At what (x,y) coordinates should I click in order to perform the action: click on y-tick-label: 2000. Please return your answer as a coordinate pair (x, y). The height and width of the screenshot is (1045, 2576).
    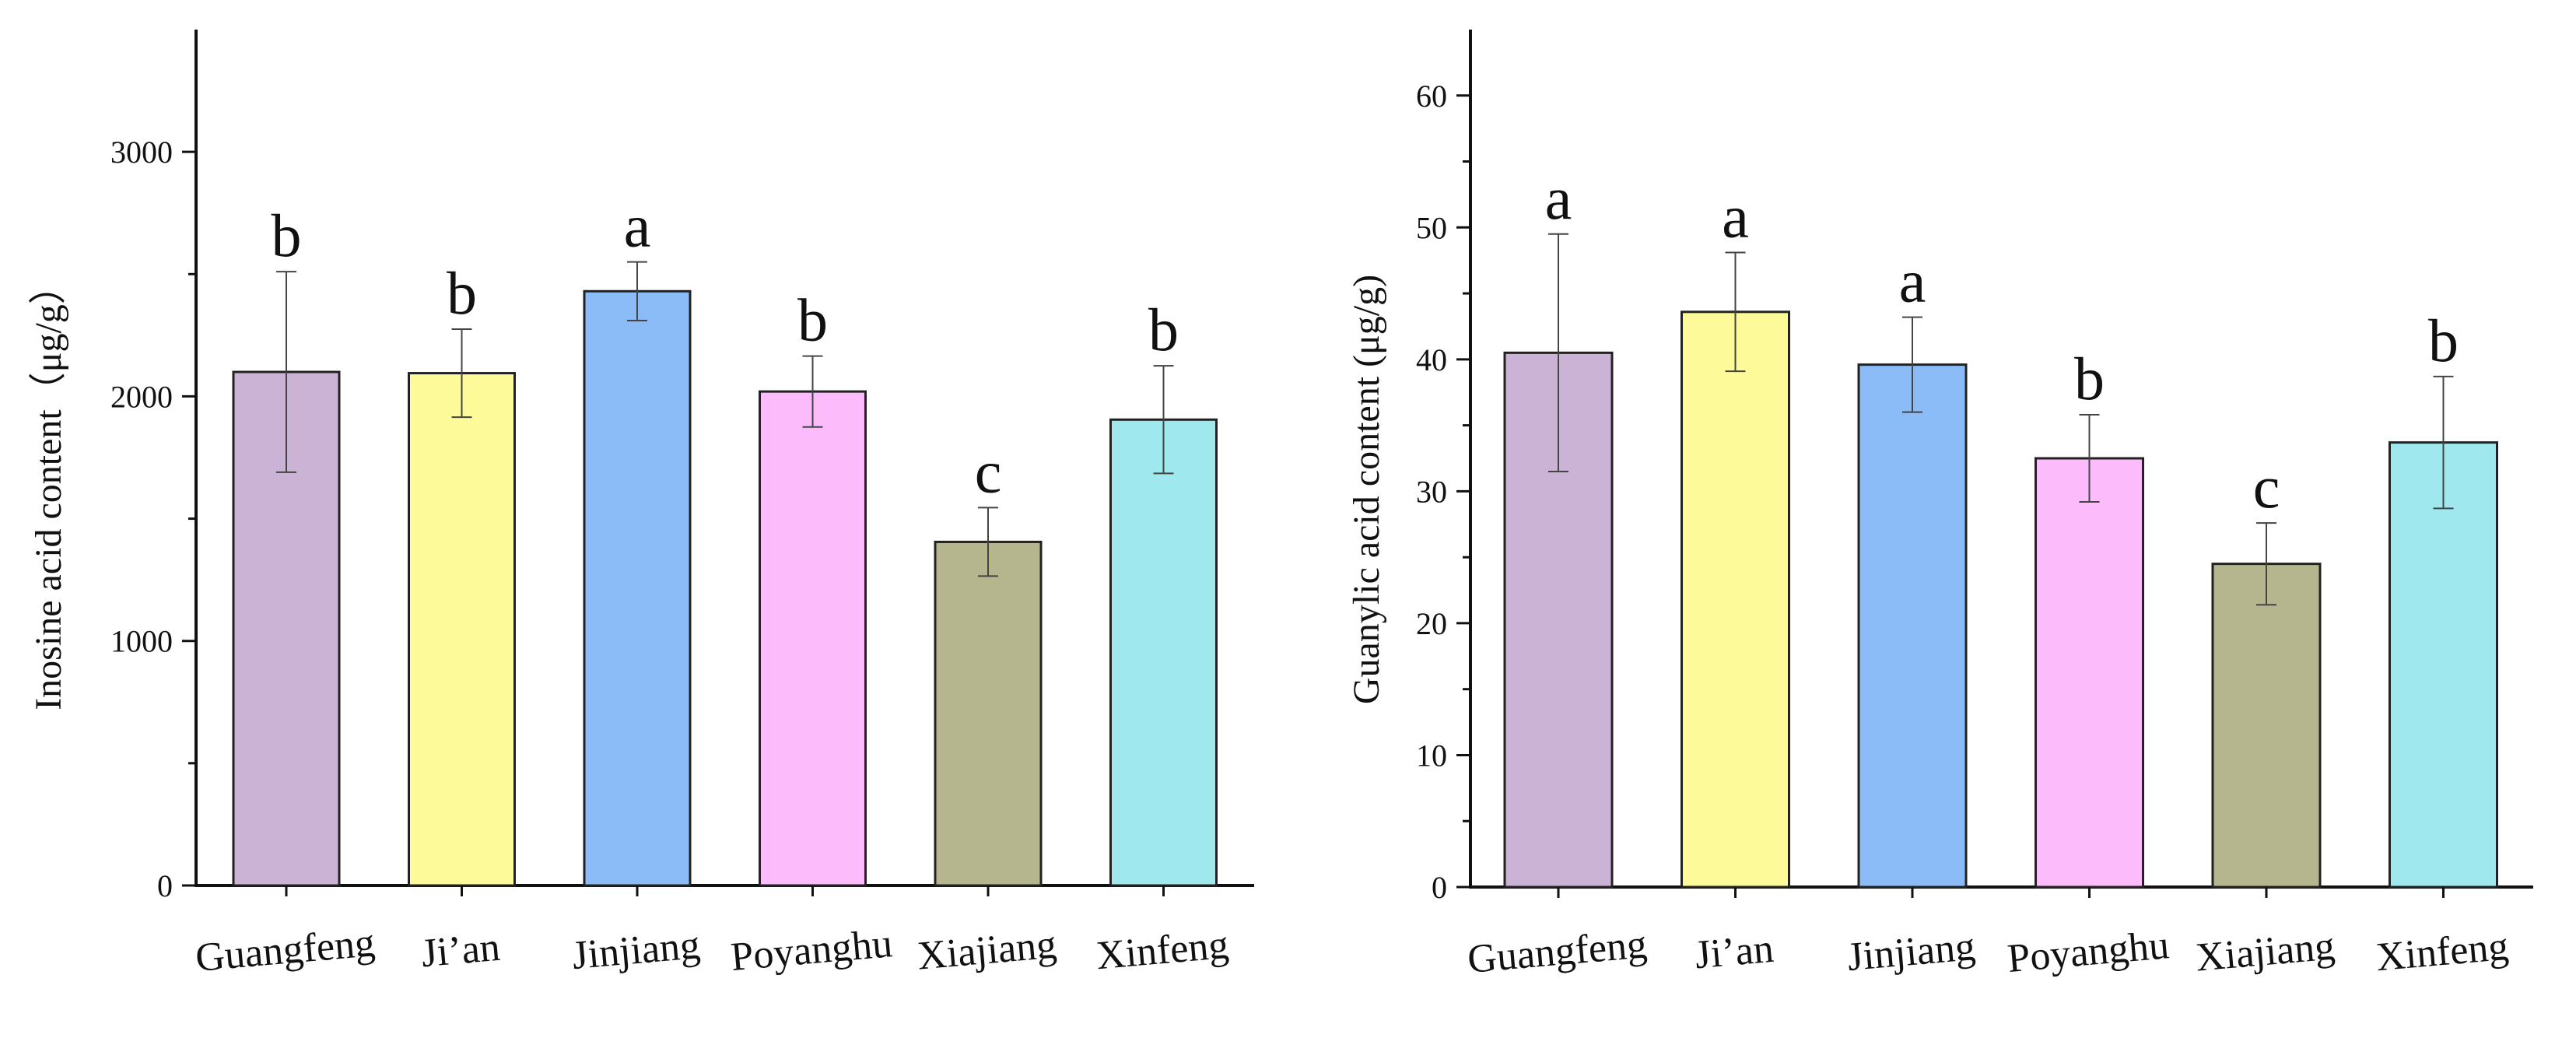
    Looking at the image, I should click on (141, 396).